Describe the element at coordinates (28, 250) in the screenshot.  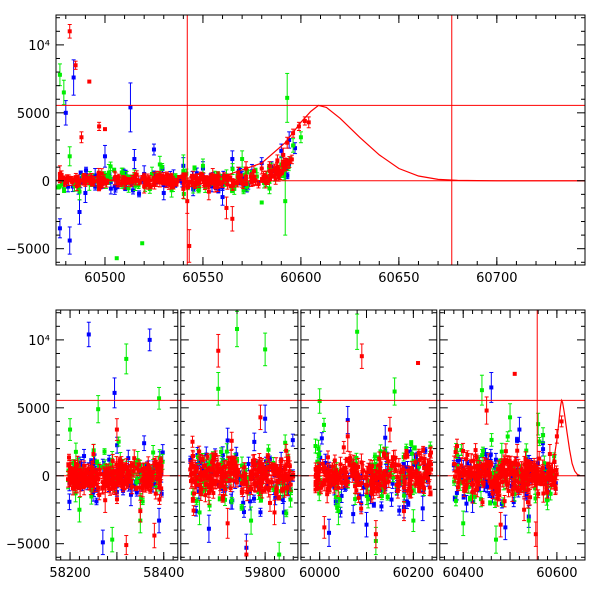
I see `y-tick-label: −5000` at that location.